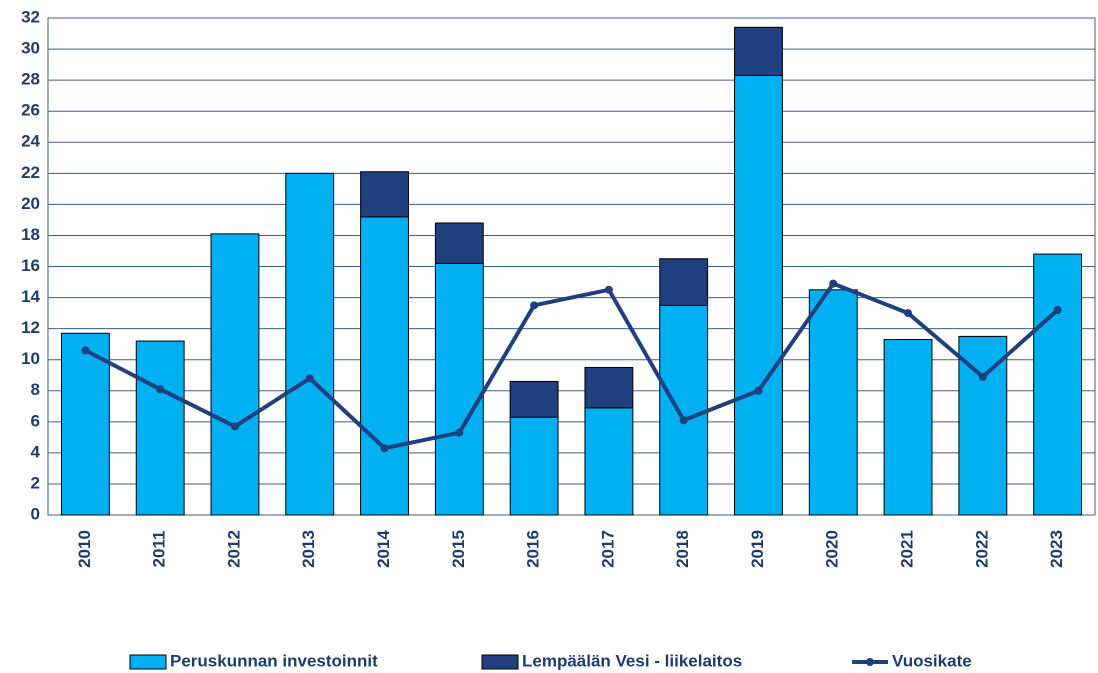  I want to click on x-tick-label: 2016, so click(533, 549).